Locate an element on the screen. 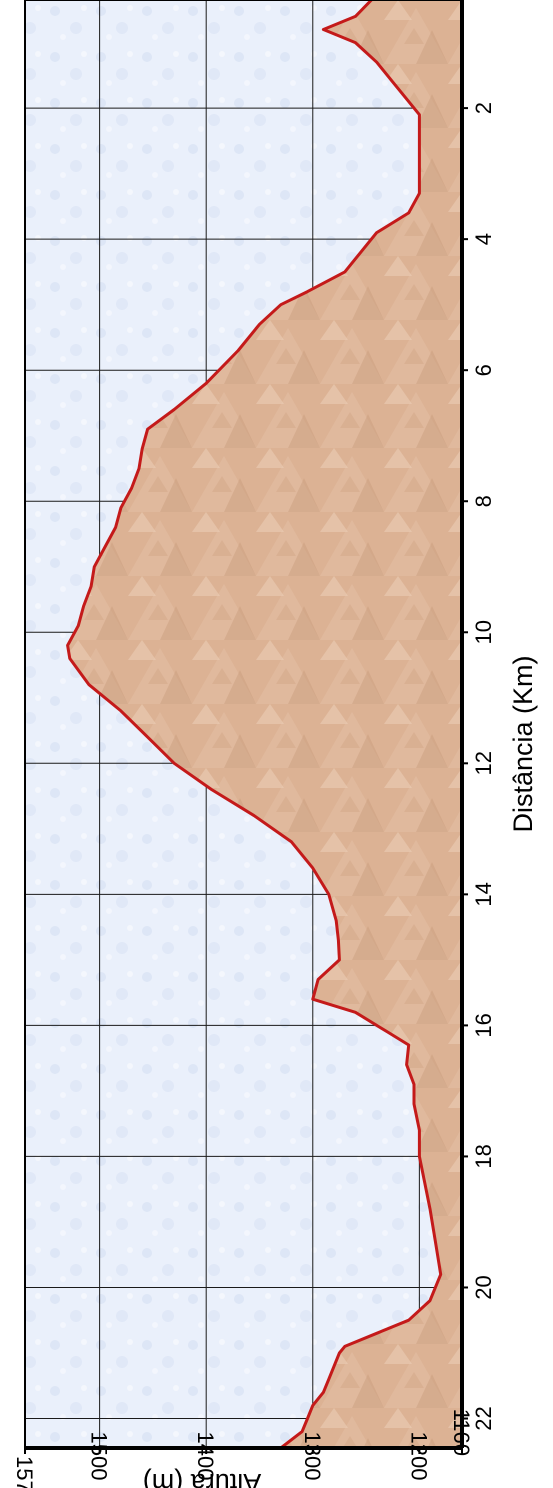 The height and width of the screenshot is (1488, 553). y-axis-title: Altura (m) is located at coordinates (202, 1478).